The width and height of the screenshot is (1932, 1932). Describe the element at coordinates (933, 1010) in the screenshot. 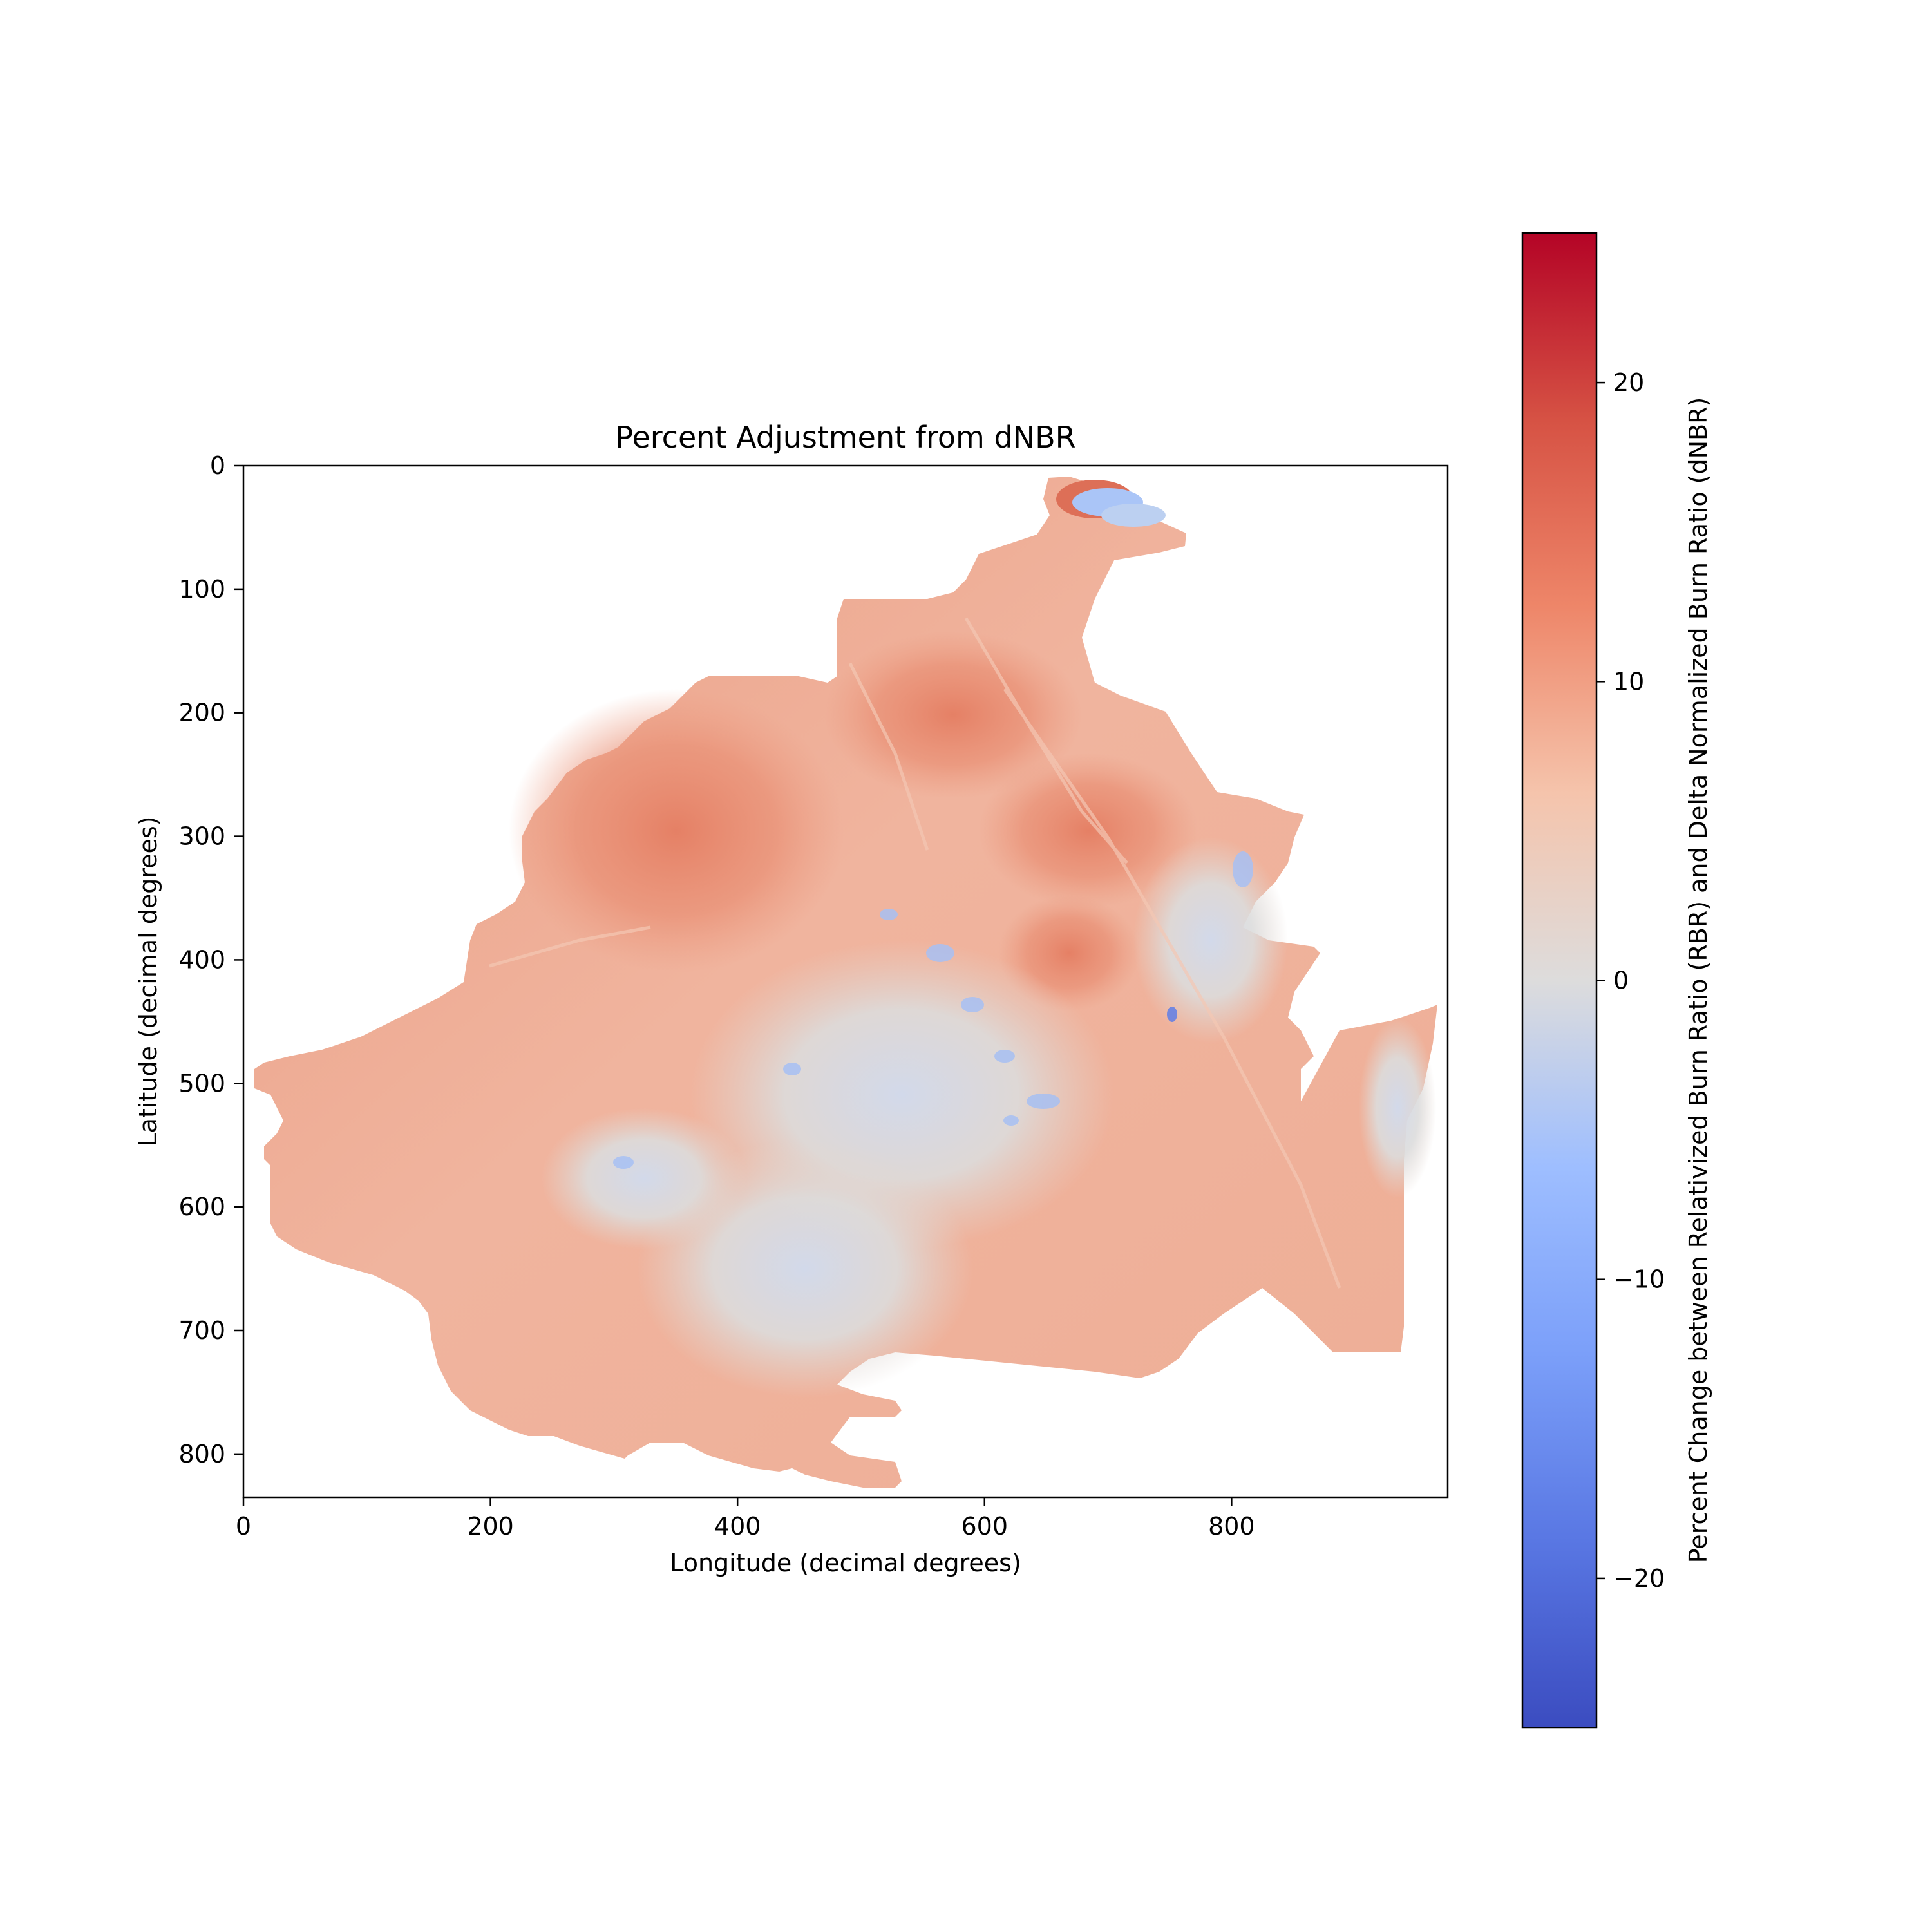

I see `negative-patches` at that location.